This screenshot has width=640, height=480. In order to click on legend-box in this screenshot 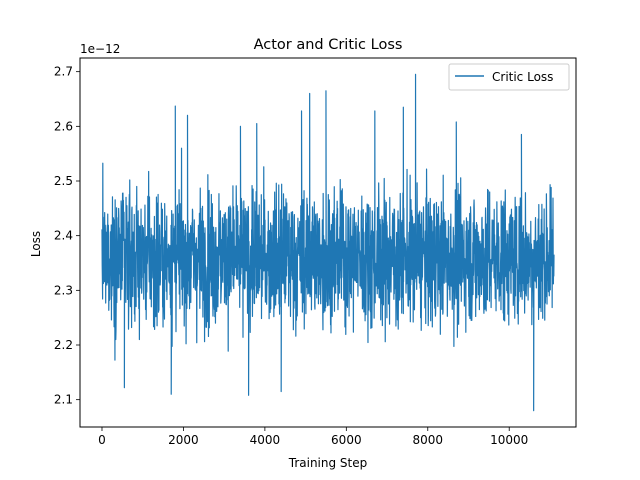, I will do `click(509, 77)`.